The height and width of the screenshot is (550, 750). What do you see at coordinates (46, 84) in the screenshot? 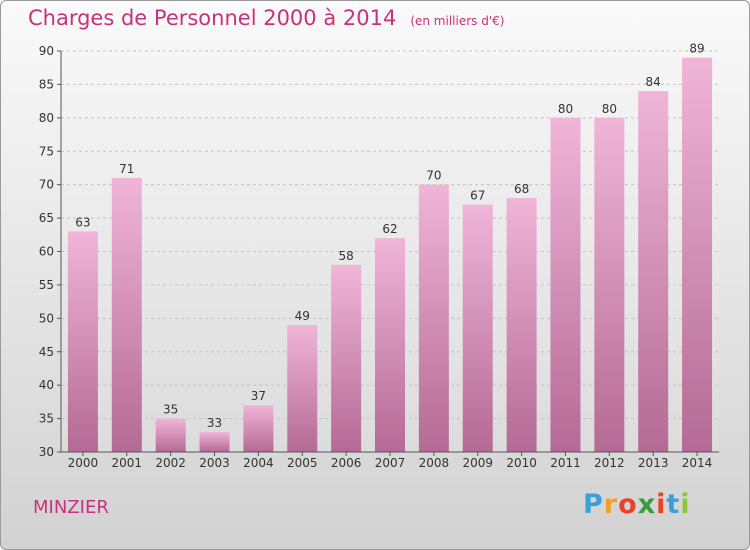
I see `y-tick-label: 85` at bounding box center [46, 84].